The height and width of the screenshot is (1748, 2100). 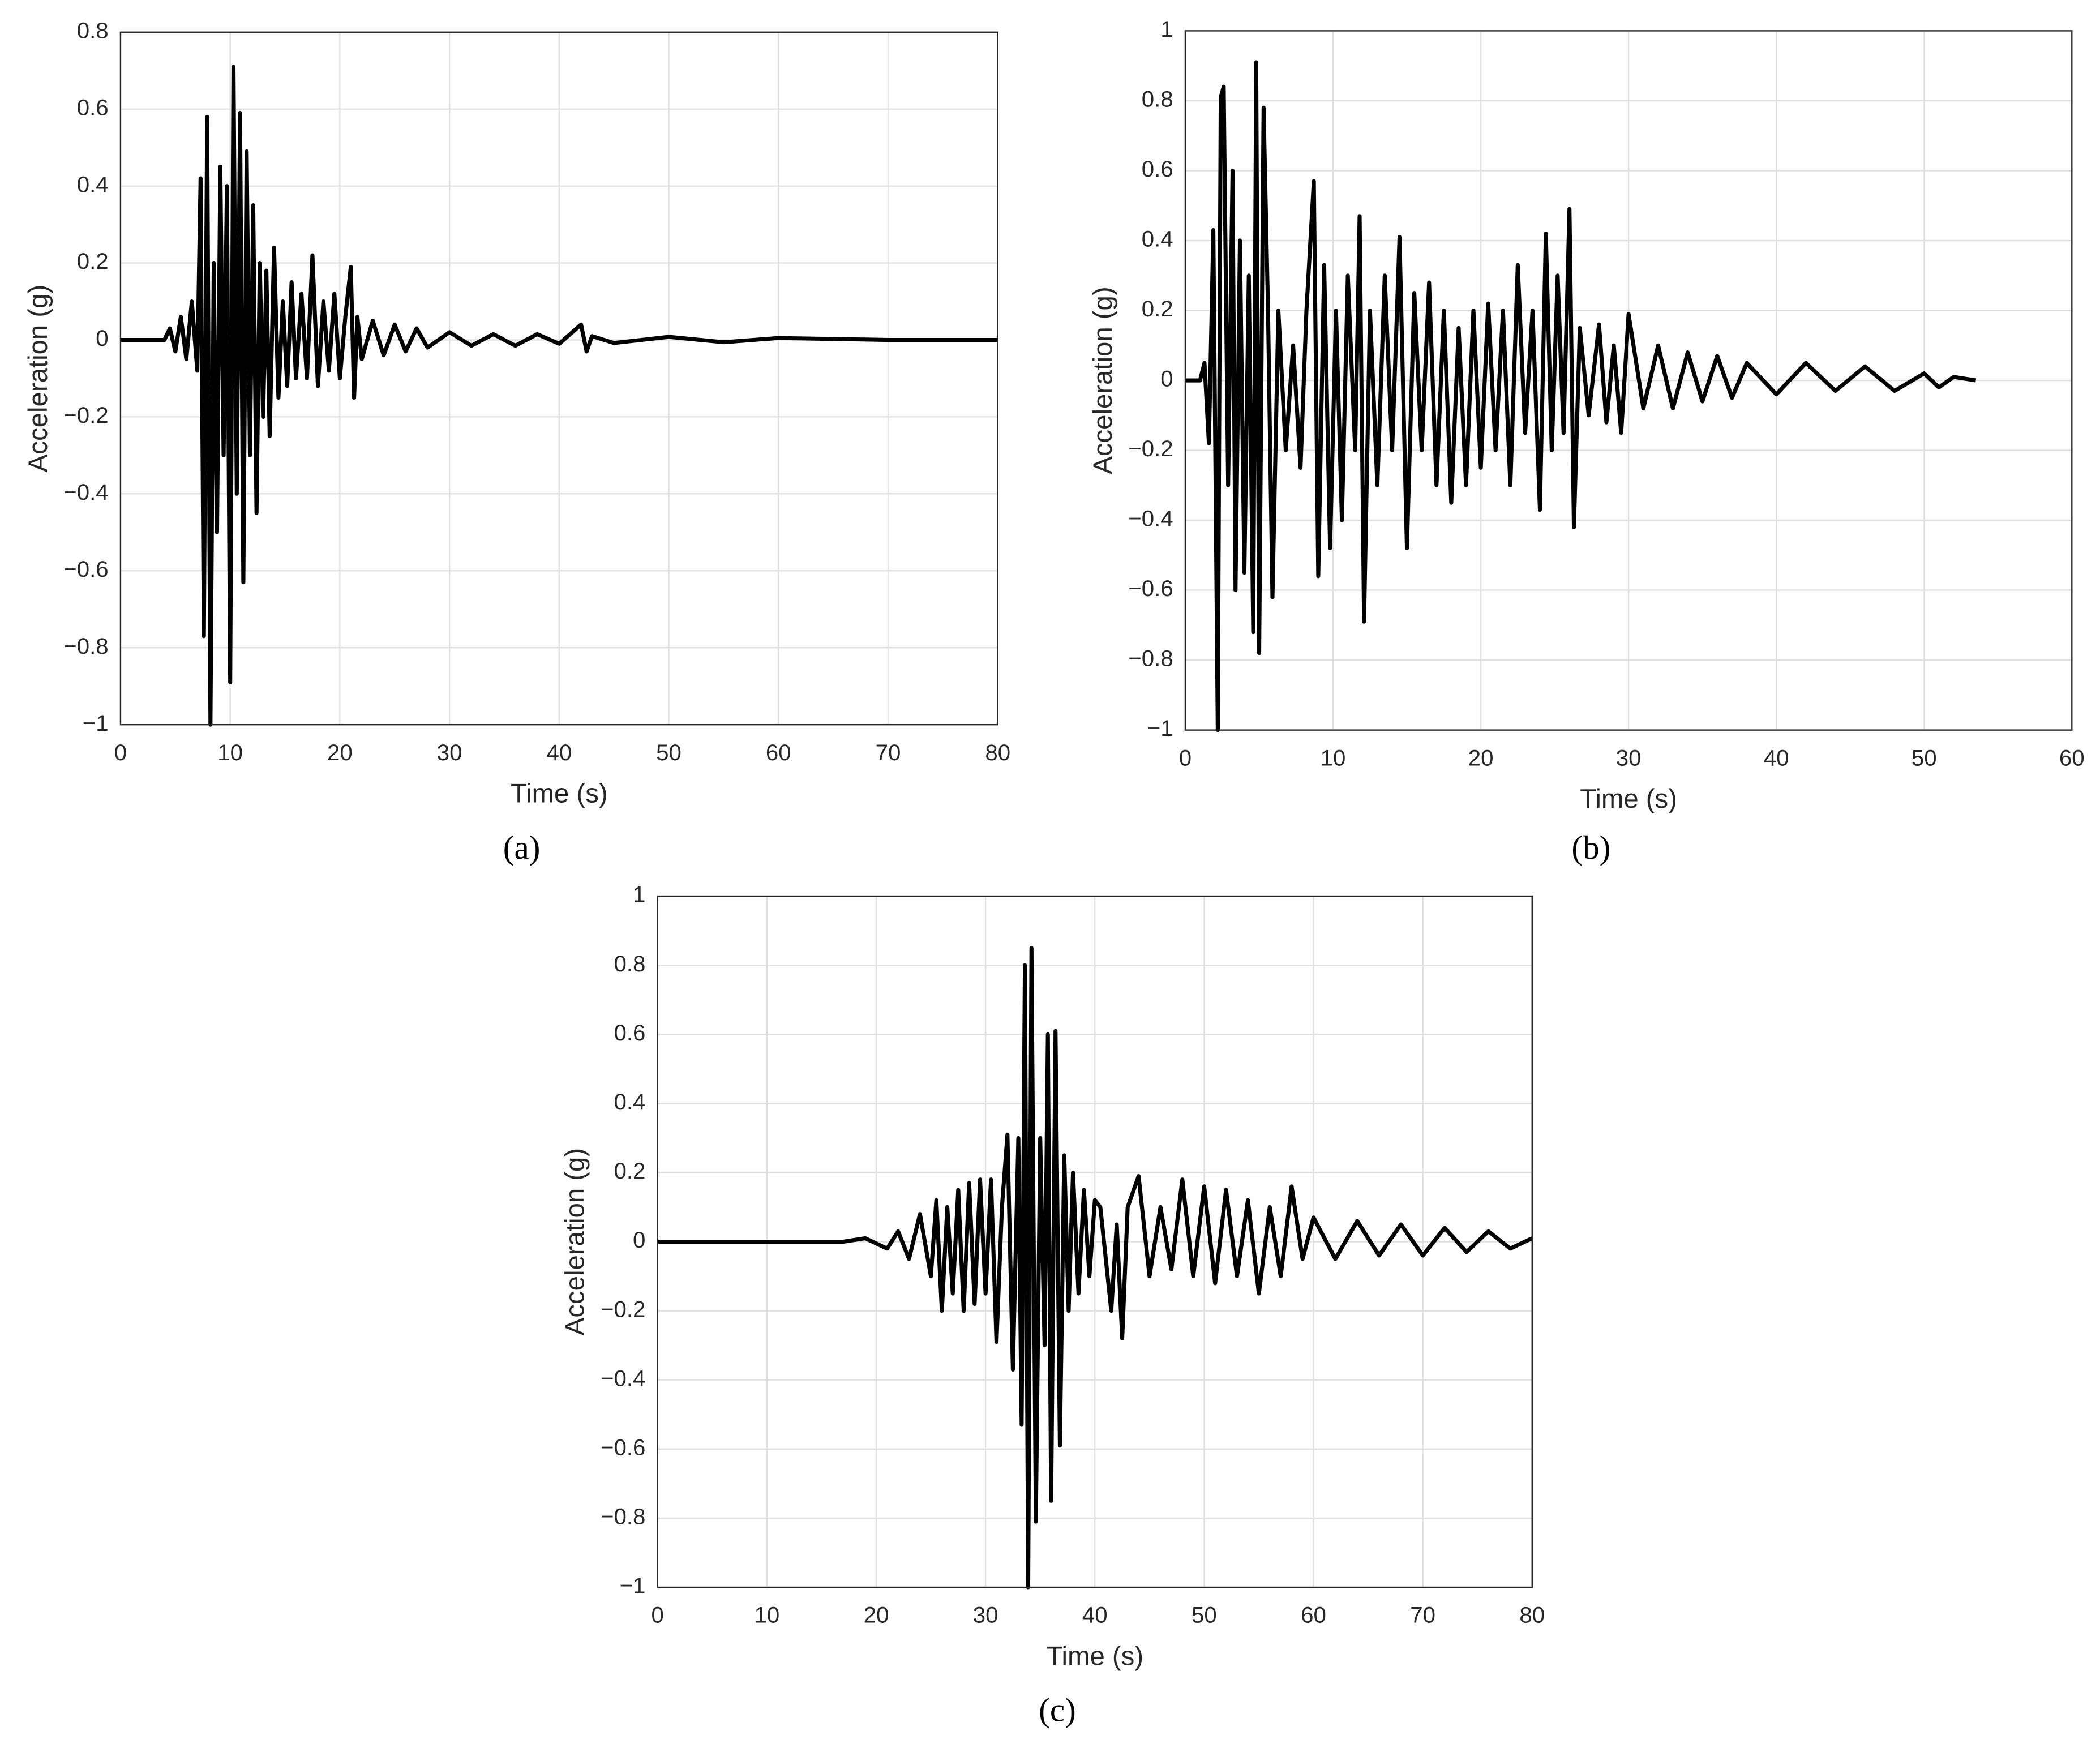 What do you see at coordinates (1590, 848) in the screenshot?
I see `panel-label: (b)` at bounding box center [1590, 848].